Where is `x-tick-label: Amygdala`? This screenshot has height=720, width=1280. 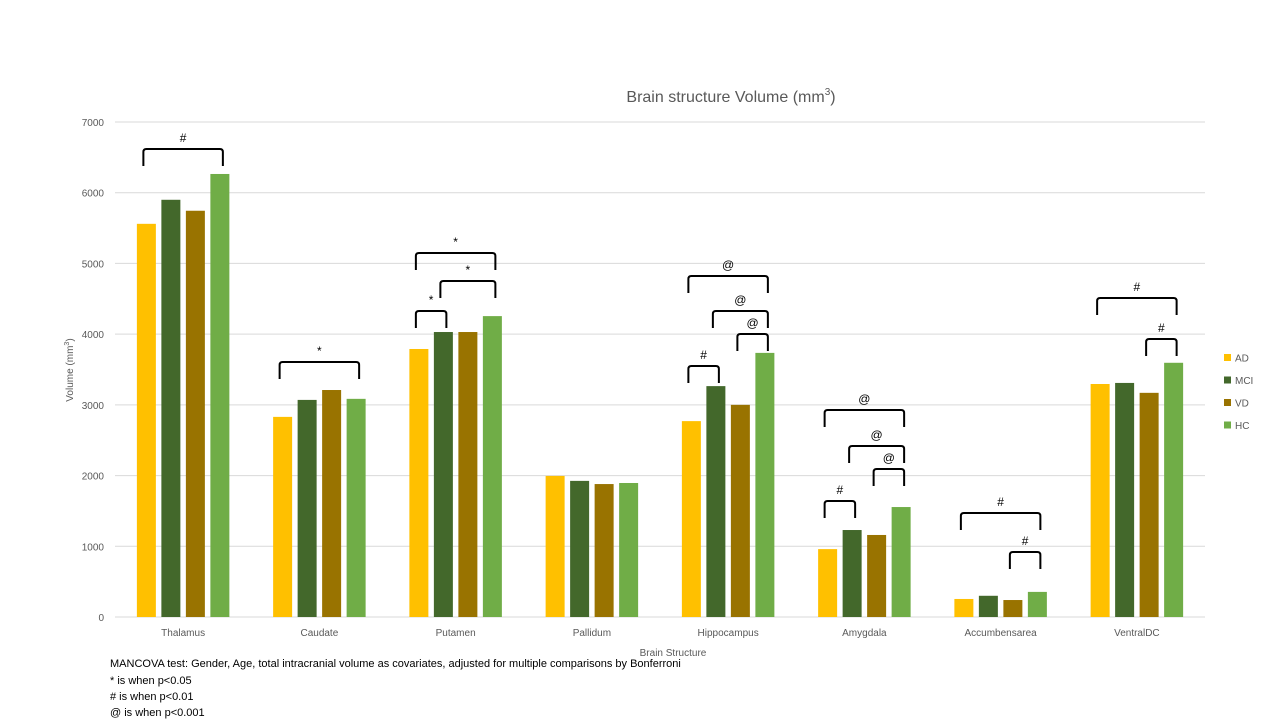
x-tick-label: Amygdala is located at coordinates (864, 633).